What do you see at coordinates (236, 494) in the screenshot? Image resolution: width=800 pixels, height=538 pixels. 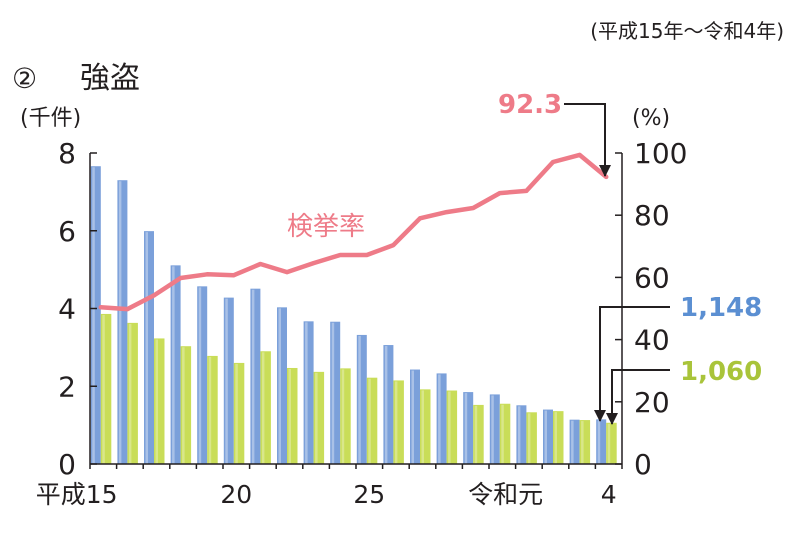 I see `x-tick-label: 20` at bounding box center [236, 494].